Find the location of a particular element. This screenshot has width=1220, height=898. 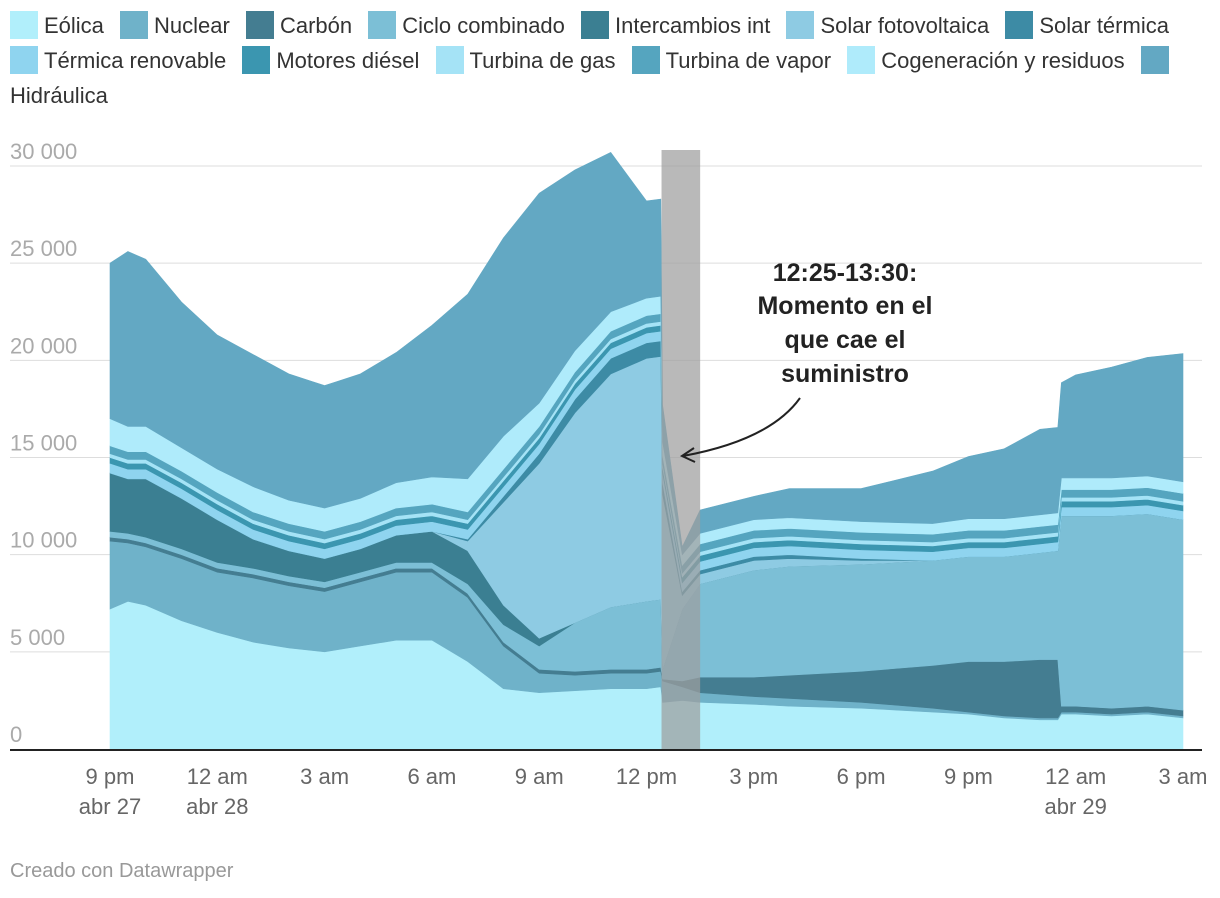

x-tick-label: 9 am is located at coordinates (539, 776).